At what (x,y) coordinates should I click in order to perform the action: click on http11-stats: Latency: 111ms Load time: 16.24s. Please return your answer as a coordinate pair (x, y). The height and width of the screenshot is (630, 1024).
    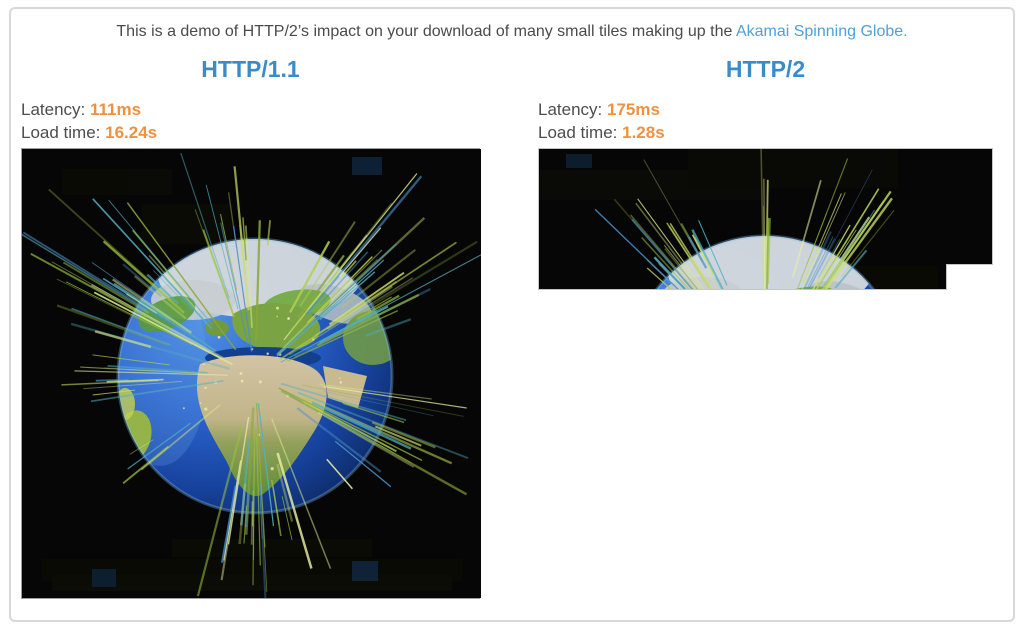
    Looking at the image, I should click on (250, 121).